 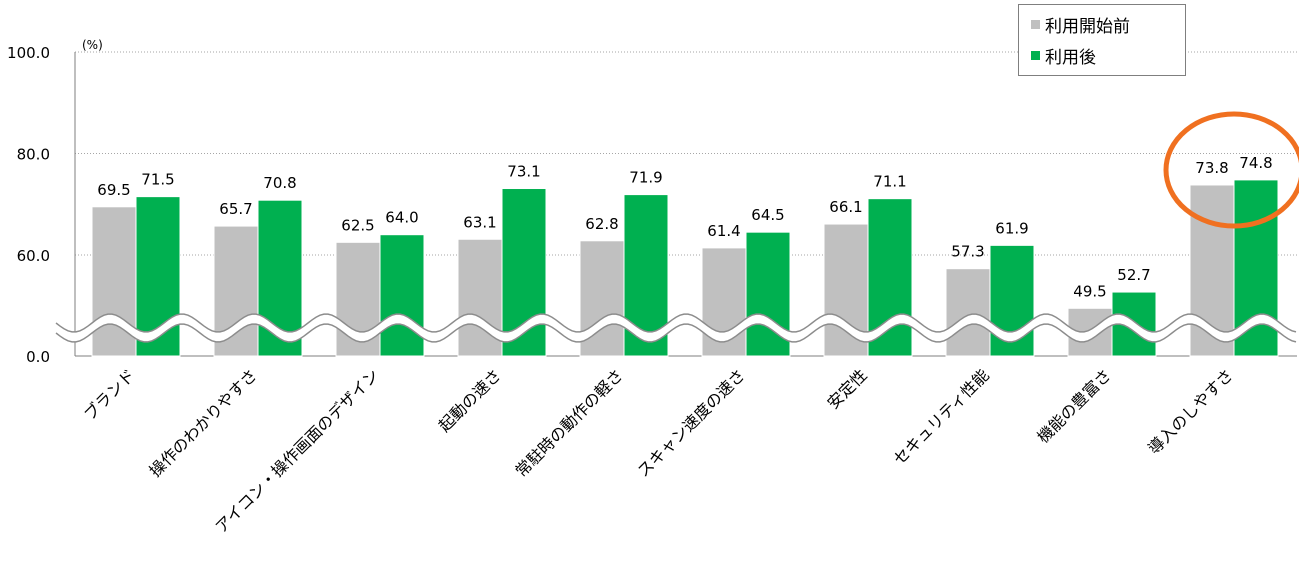 I want to click on category-label: 安定性, so click(x=846, y=388).